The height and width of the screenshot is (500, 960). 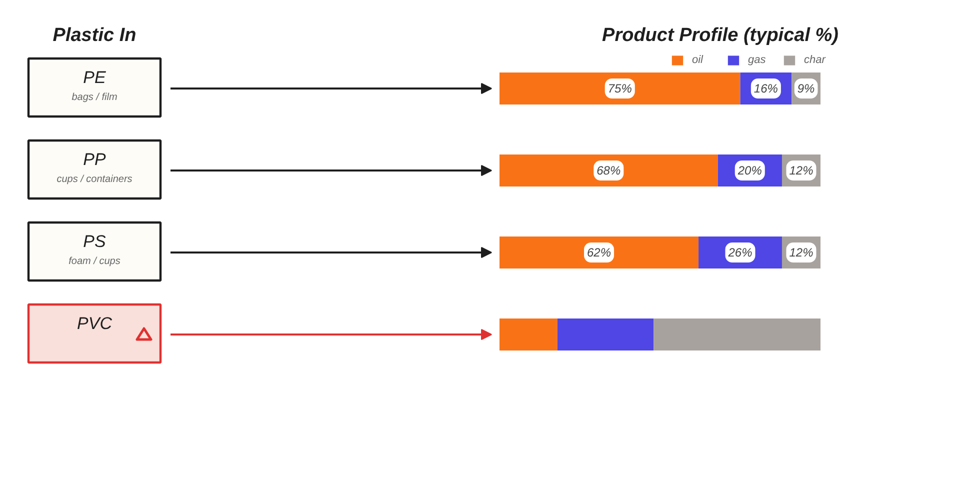 What do you see at coordinates (815, 60) in the screenshot?
I see `legend-label: char` at bounding box center [815, 60].